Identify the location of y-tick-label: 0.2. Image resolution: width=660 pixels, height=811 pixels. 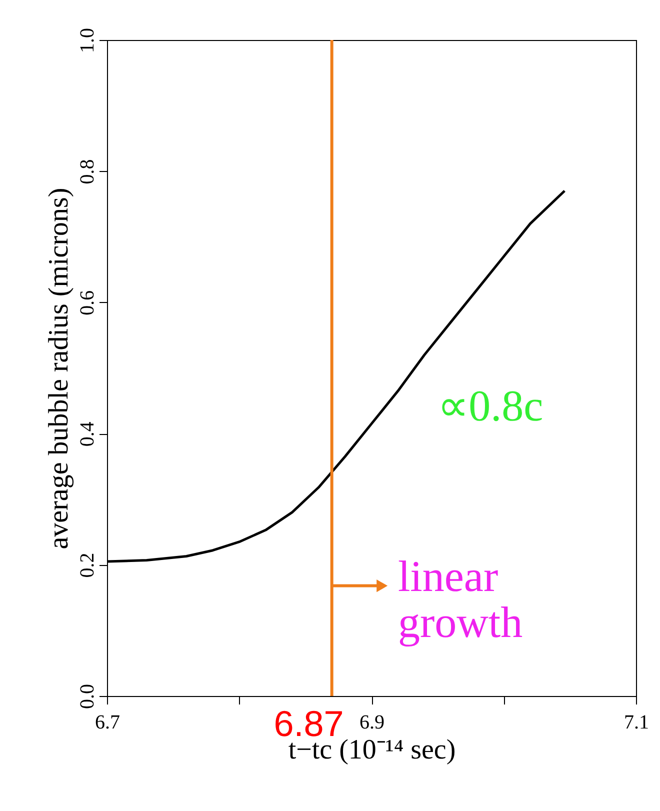
(87, 565).